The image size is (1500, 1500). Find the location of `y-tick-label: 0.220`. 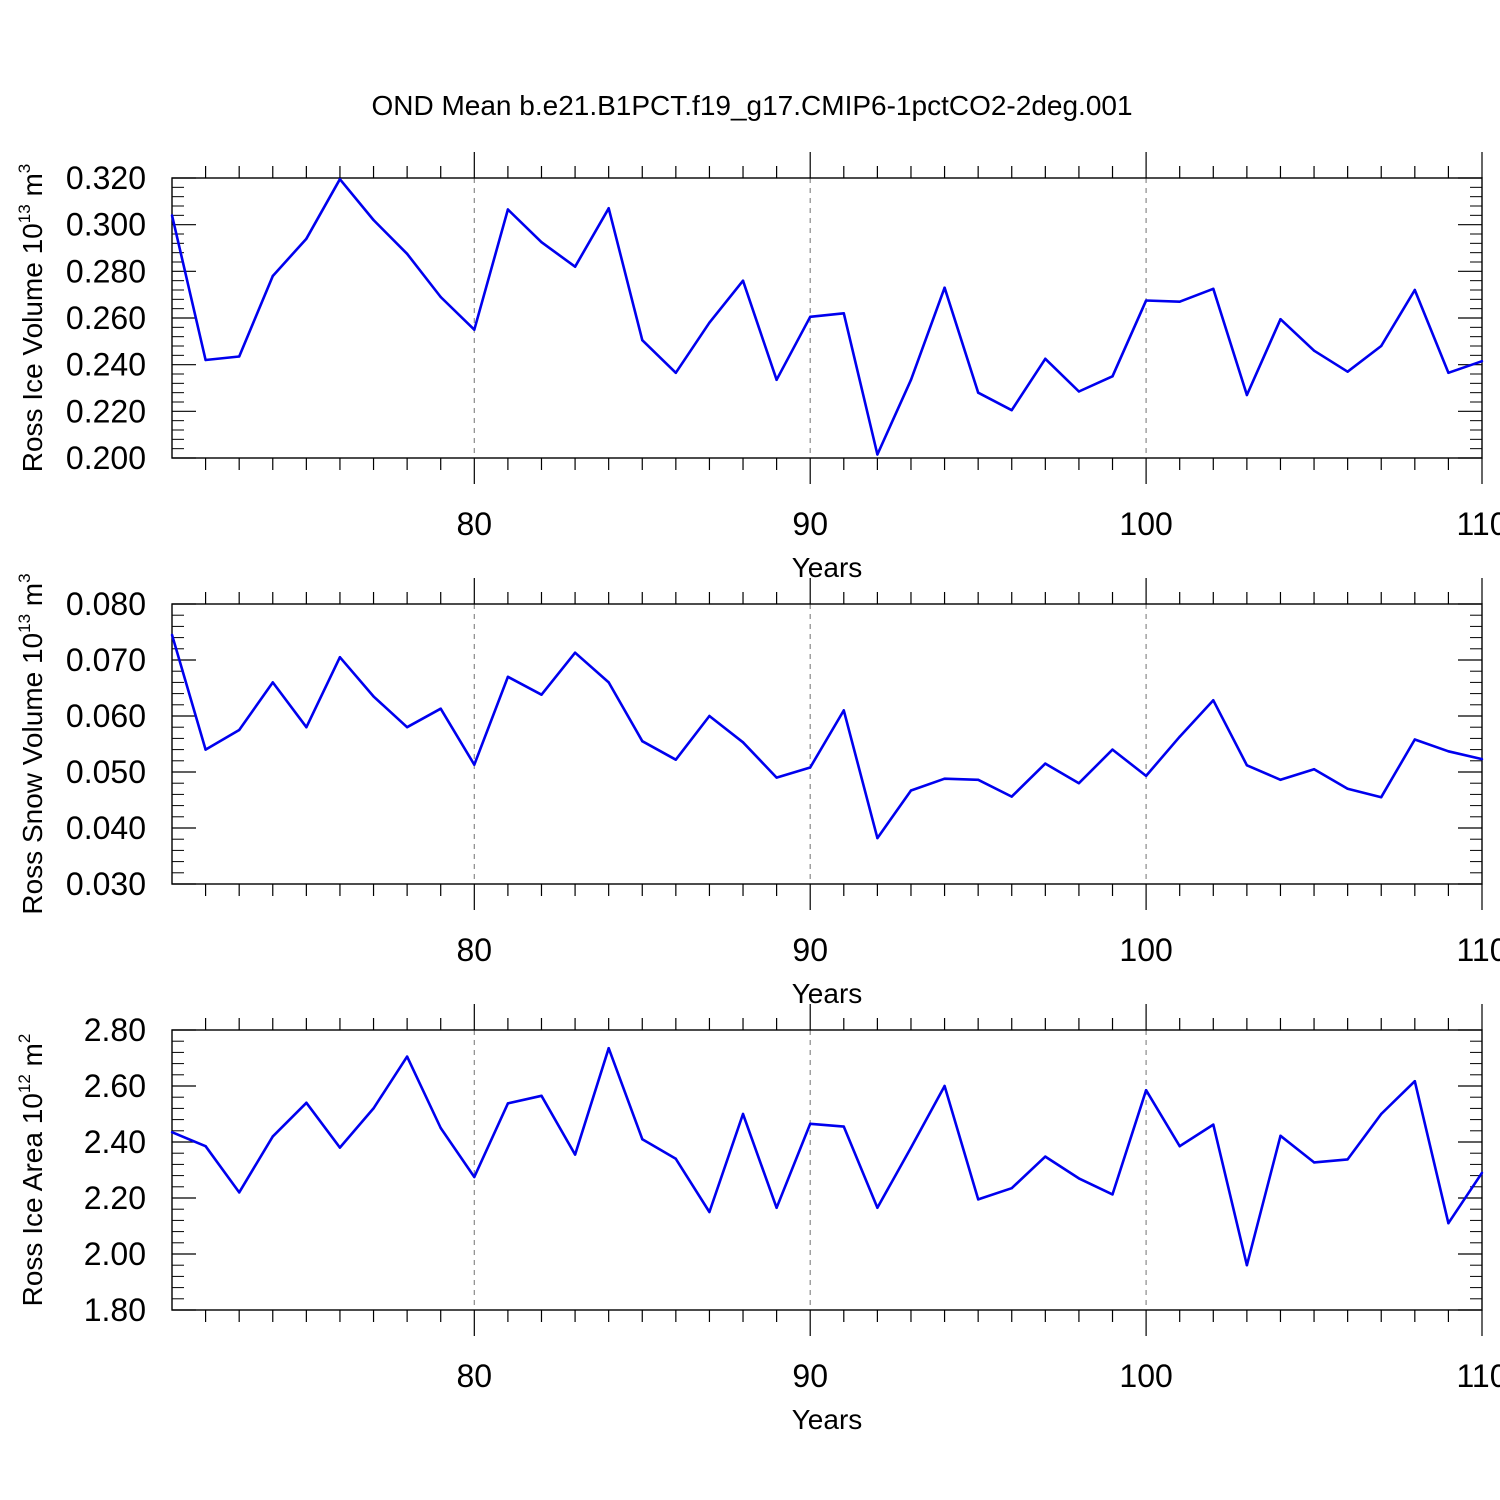

y-tick-label: 0.220 is located at coordinates (106, 411).